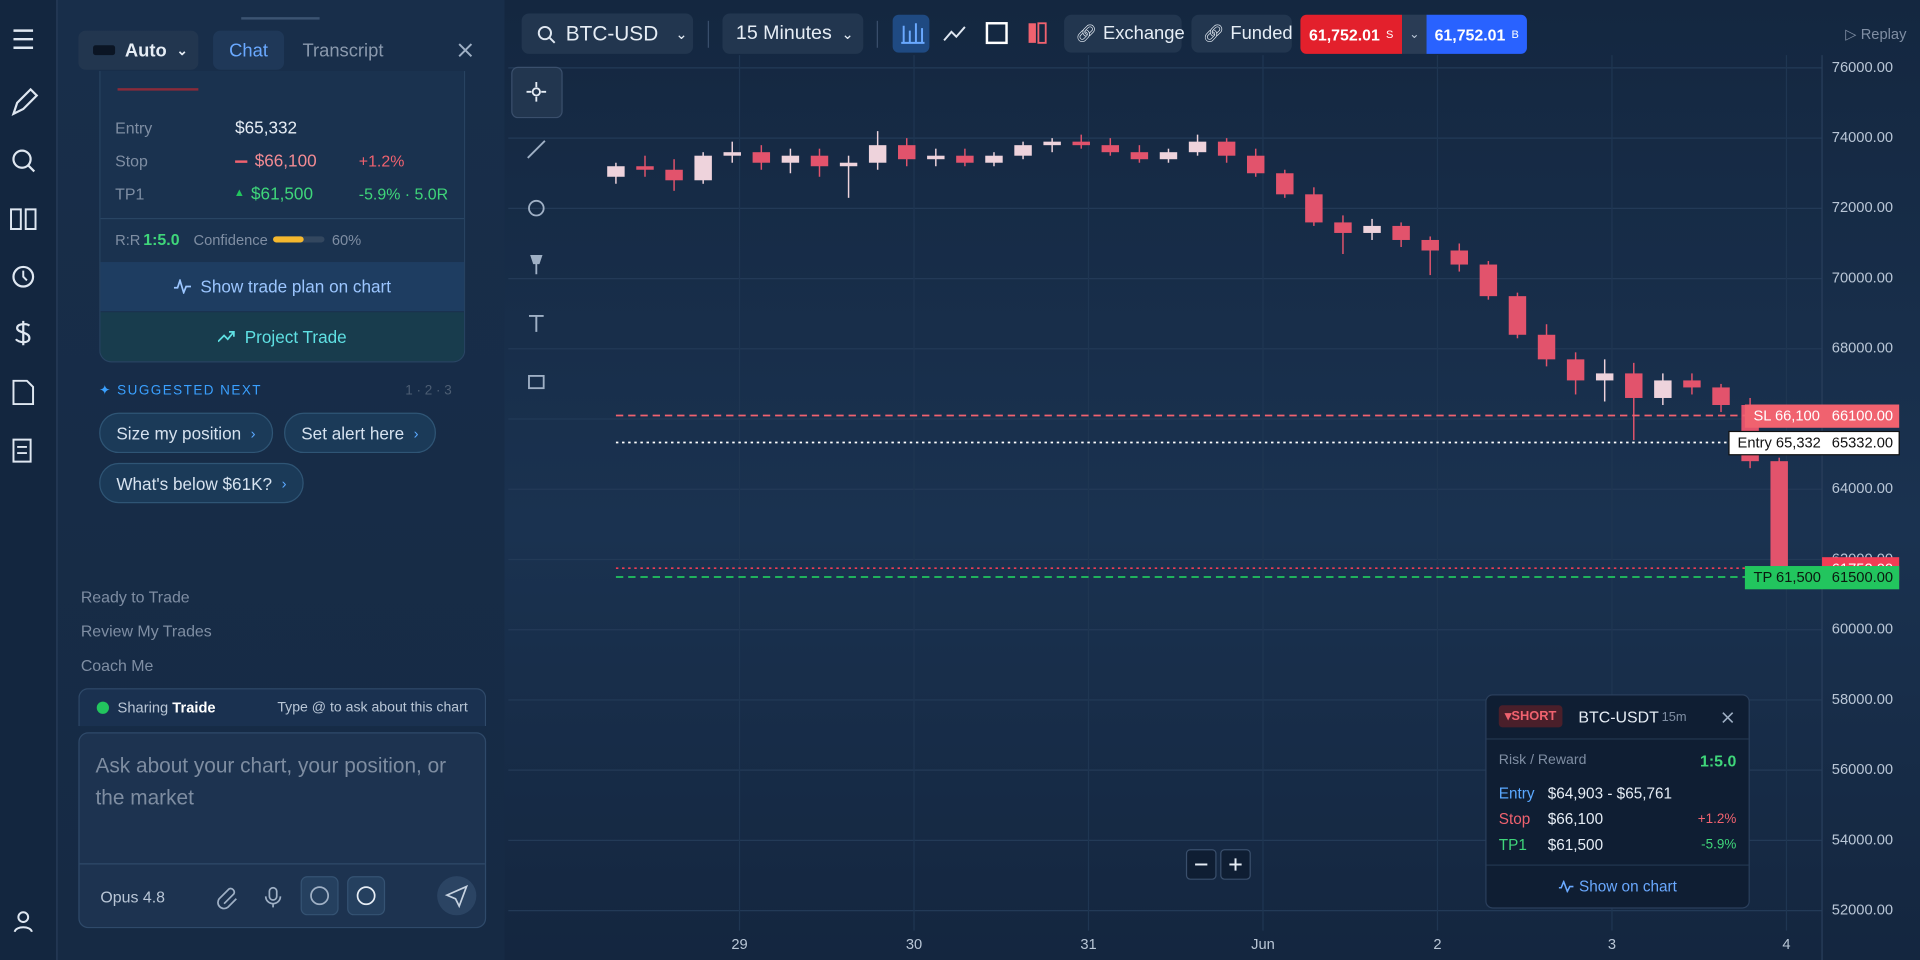 The height and width of the screenshot is (960, 1920). Describe the element at coordinates (23, 39) in the screenshot. I see `menu-icon` at that location.